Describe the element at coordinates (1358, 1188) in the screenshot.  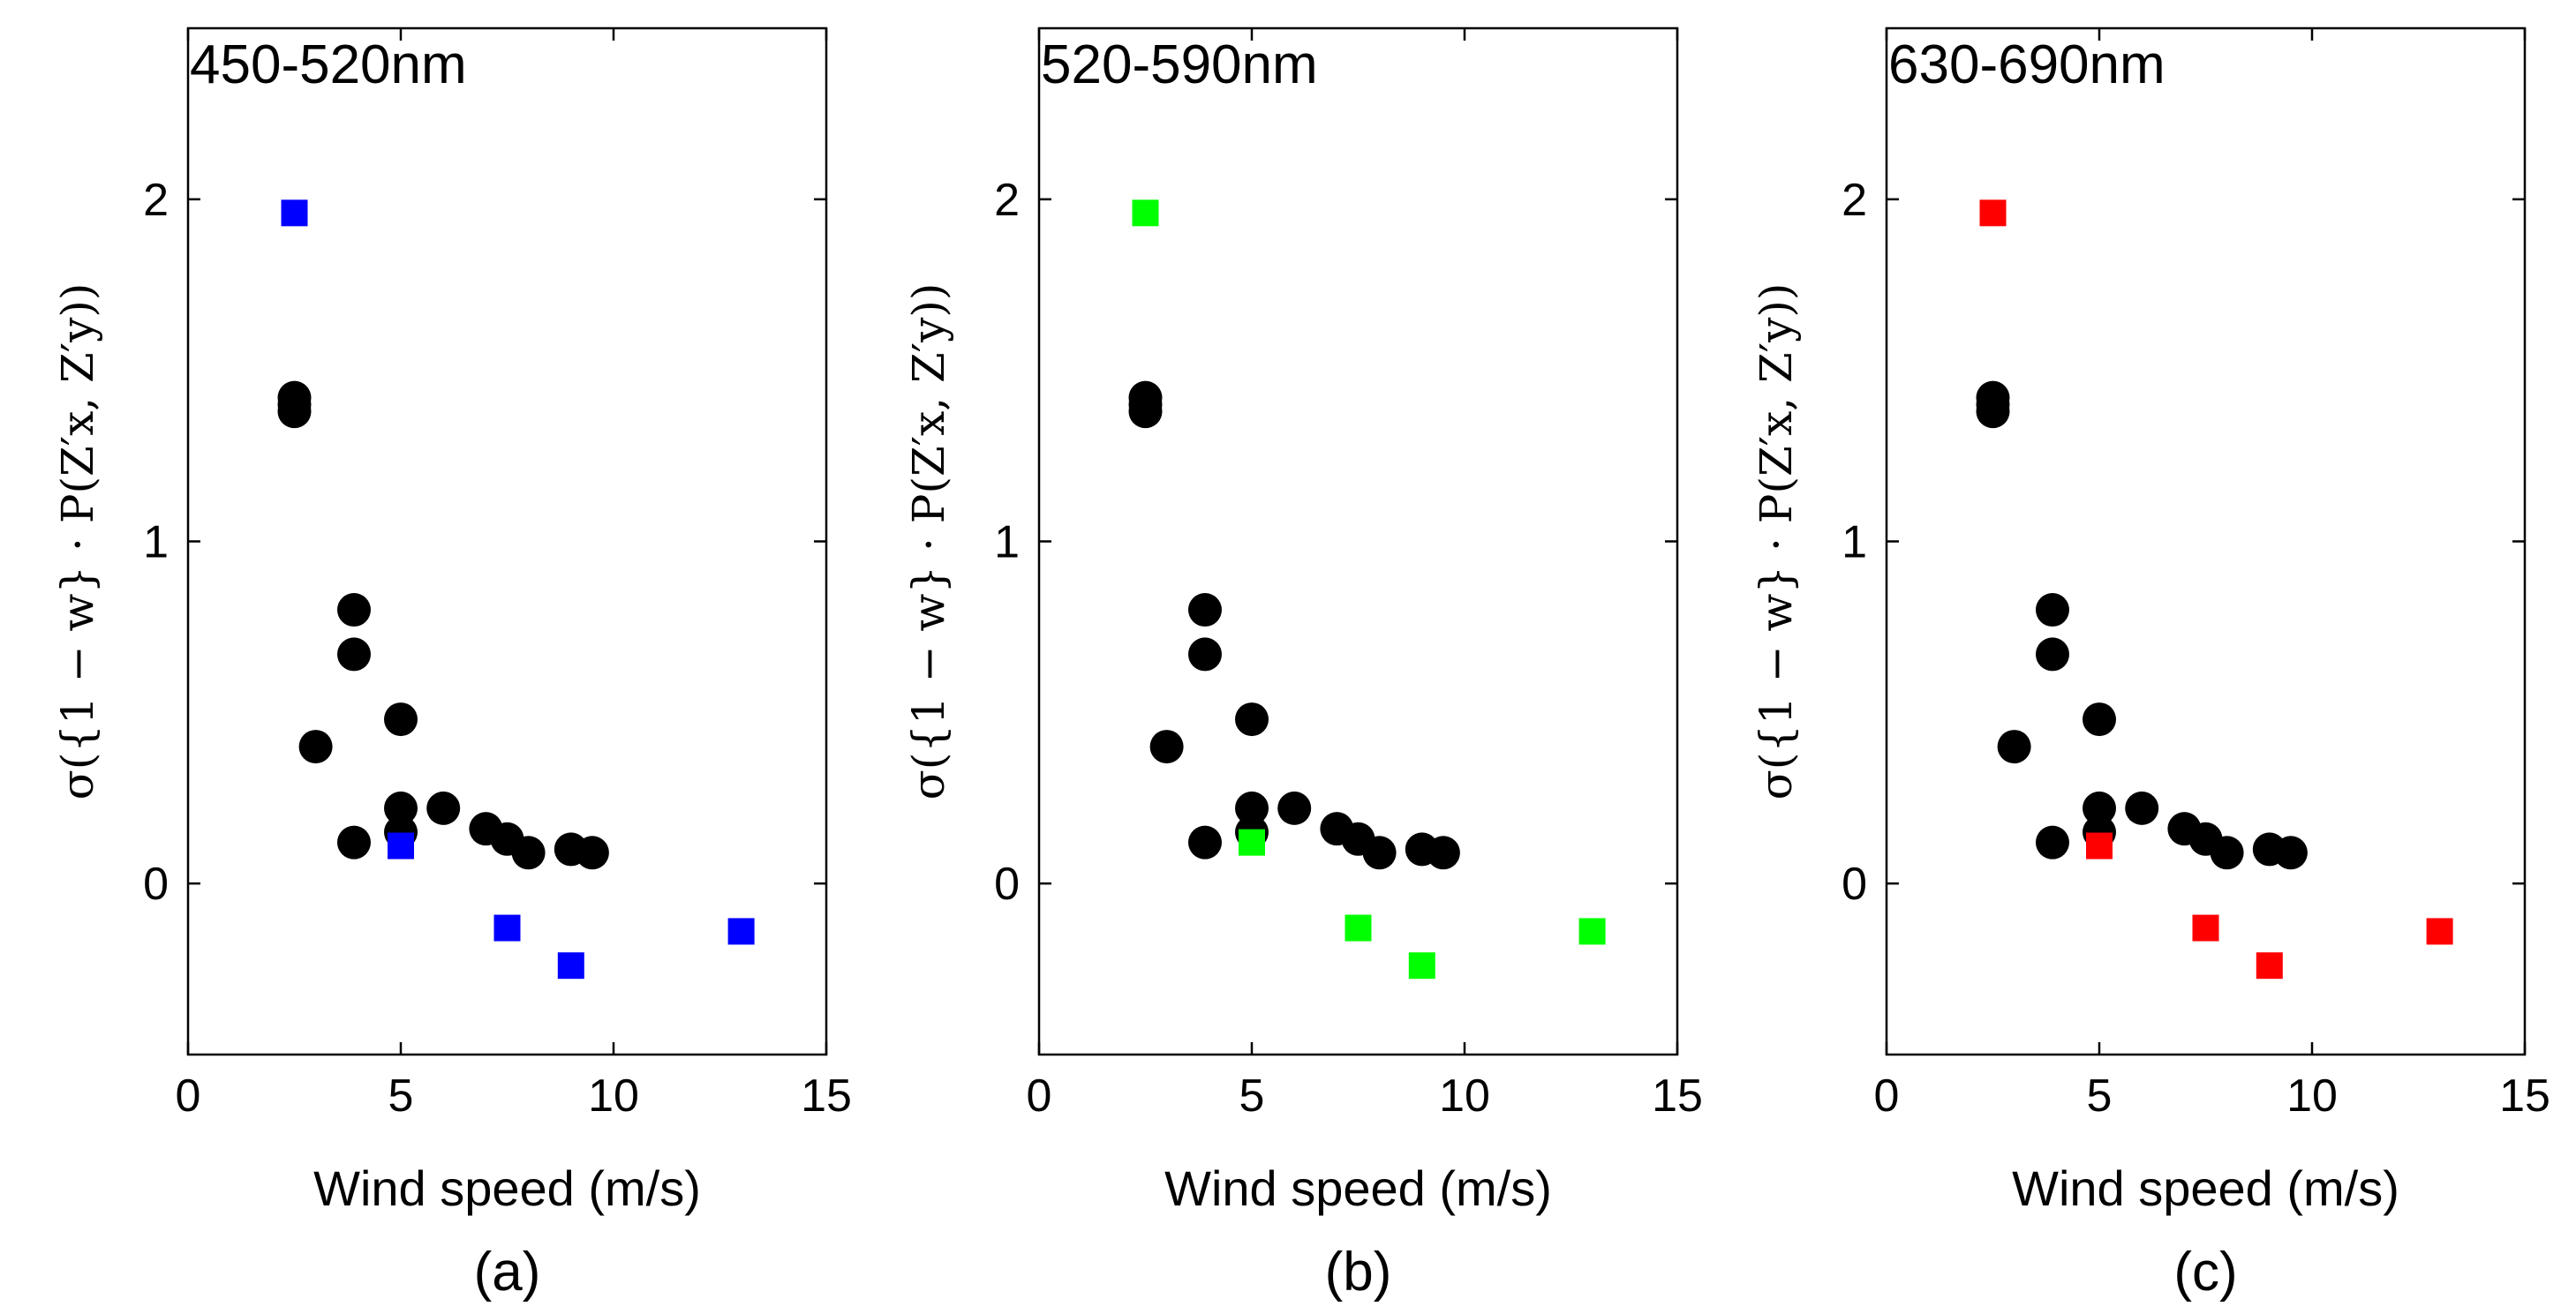
I see `panel-b-xlabel: Wind speed (m/s)` at that location.